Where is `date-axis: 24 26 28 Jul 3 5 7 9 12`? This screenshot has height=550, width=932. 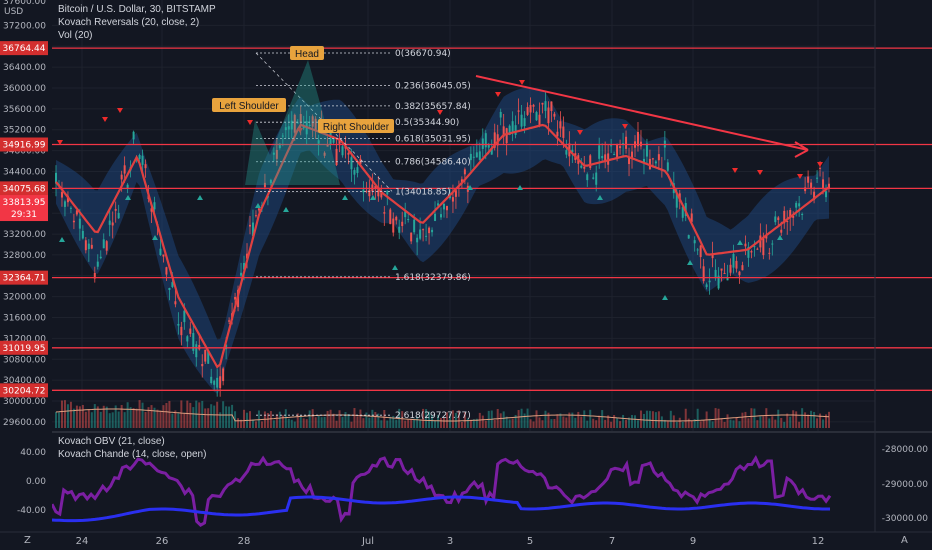 date-axis: 24 26 28 Jul 3 5 7 9 12 is located at coordinates (466, 539).